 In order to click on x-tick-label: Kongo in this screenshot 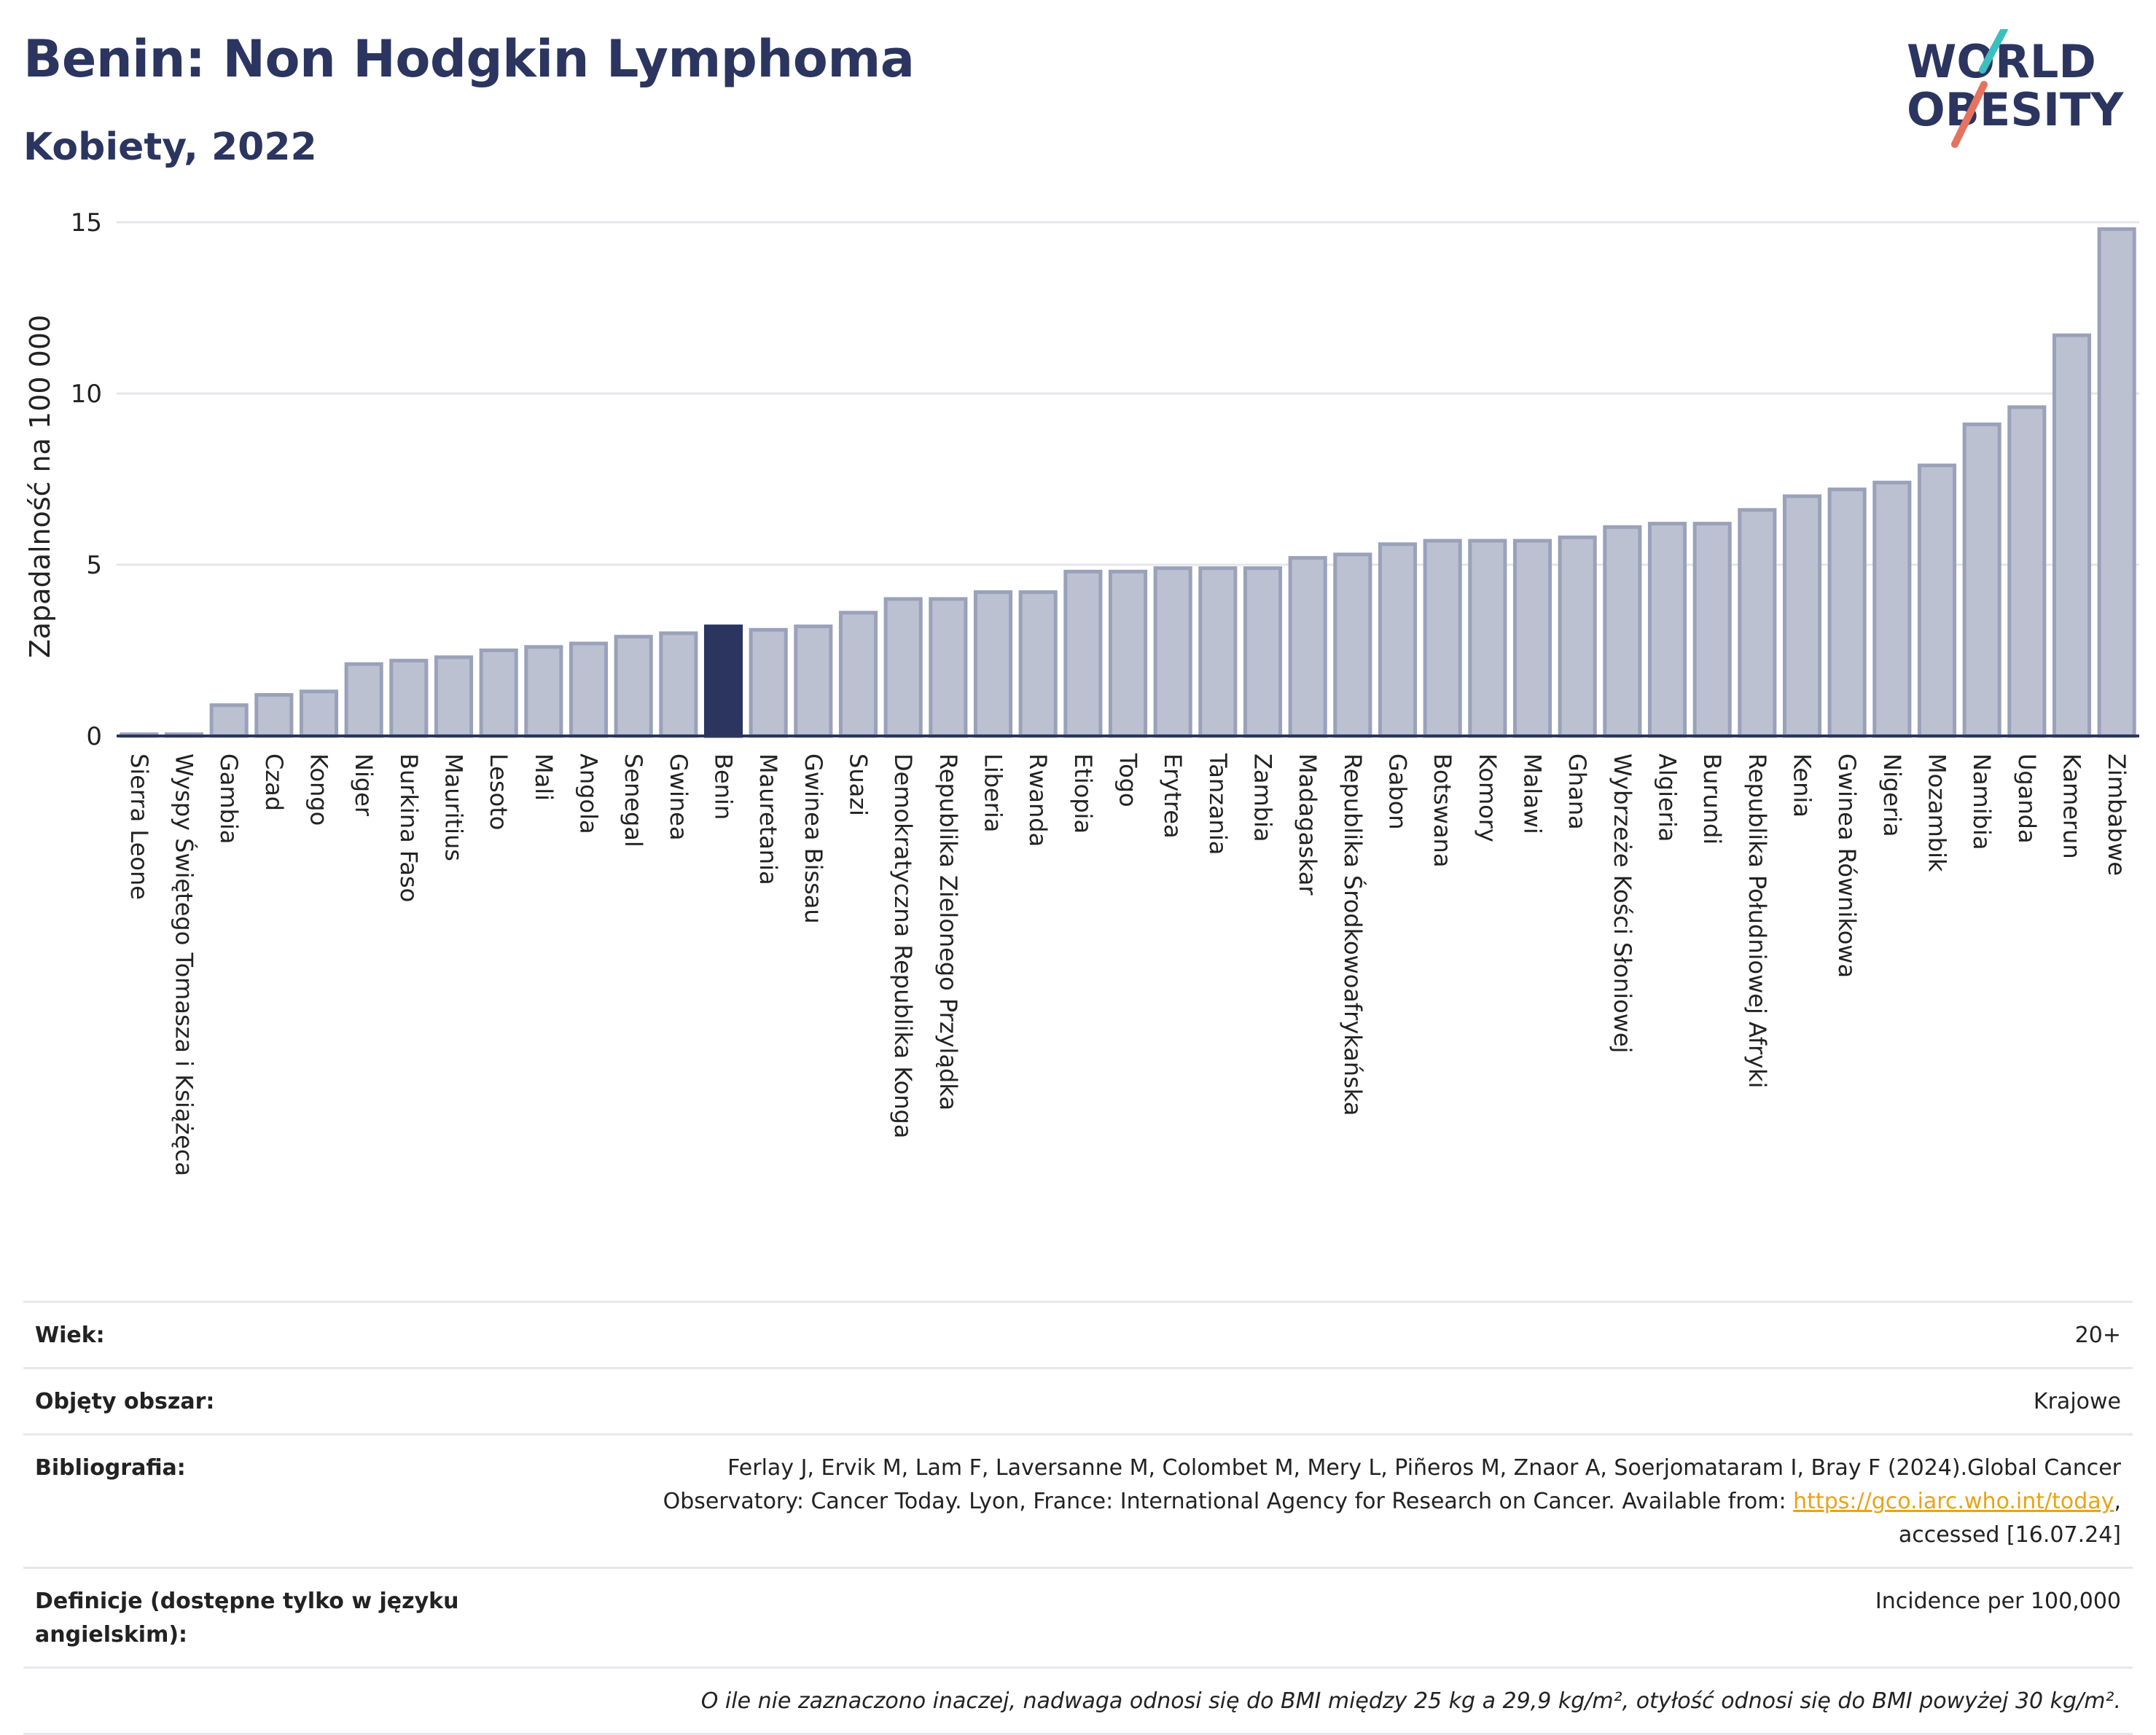, I will do `click(319, 790)`.